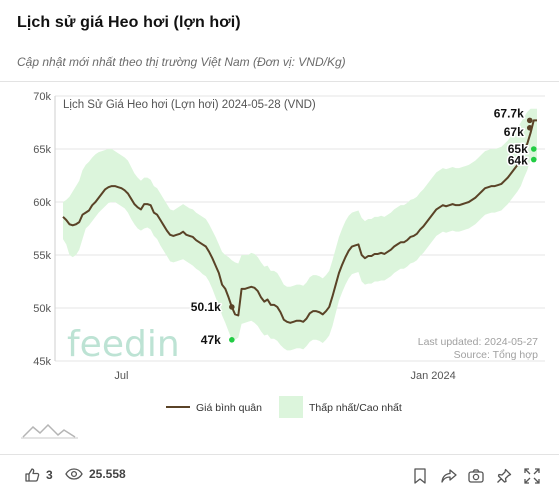  Describe the element at coordinates (279, 477) in the screenshot. I see `footer-bar: 3 25.558` at that location.